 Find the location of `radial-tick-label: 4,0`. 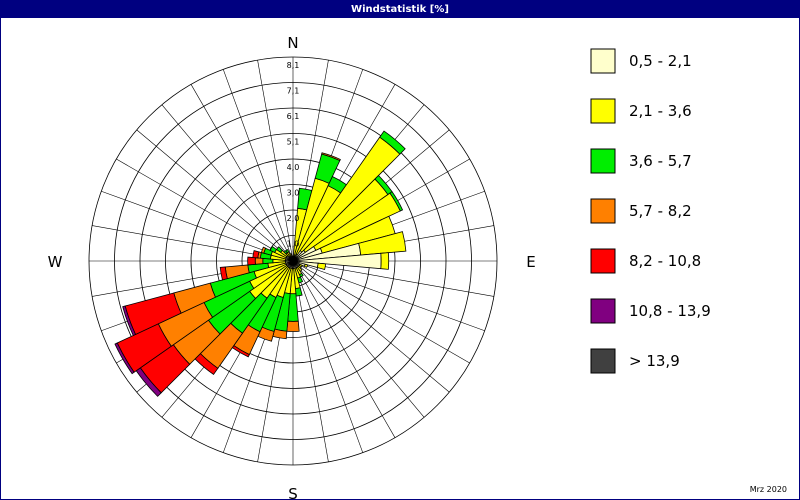

radial-tick-label: 4,0 is located at coordinates (293, 167).